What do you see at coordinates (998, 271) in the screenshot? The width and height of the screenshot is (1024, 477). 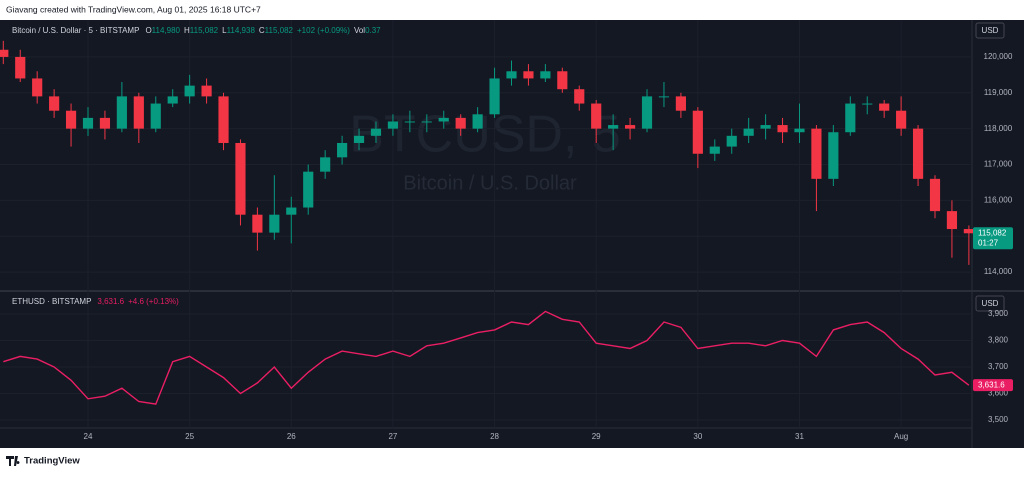 I see `y-tick-label: 114,000` at bounding box center [998, 271].